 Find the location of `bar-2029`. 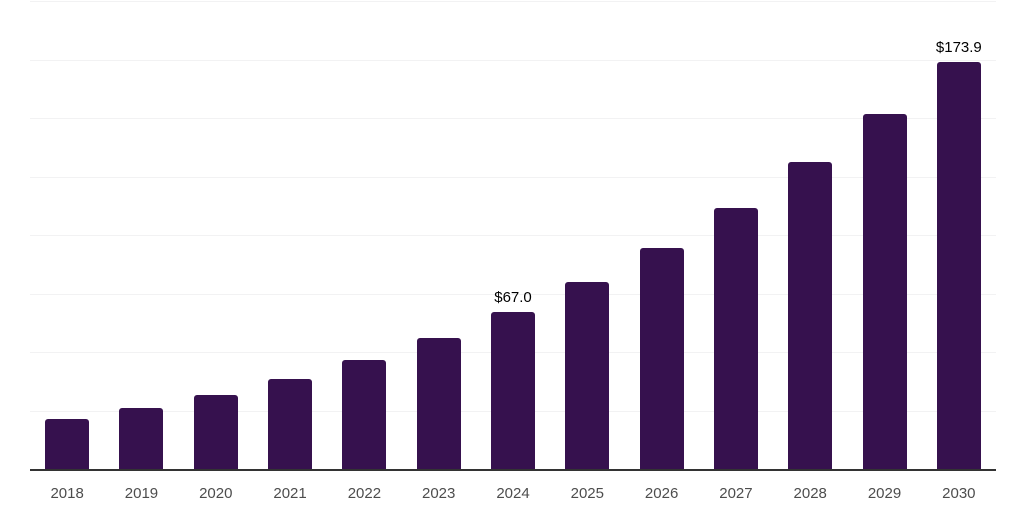

bar-2029 is located at coordinates (884, 291).